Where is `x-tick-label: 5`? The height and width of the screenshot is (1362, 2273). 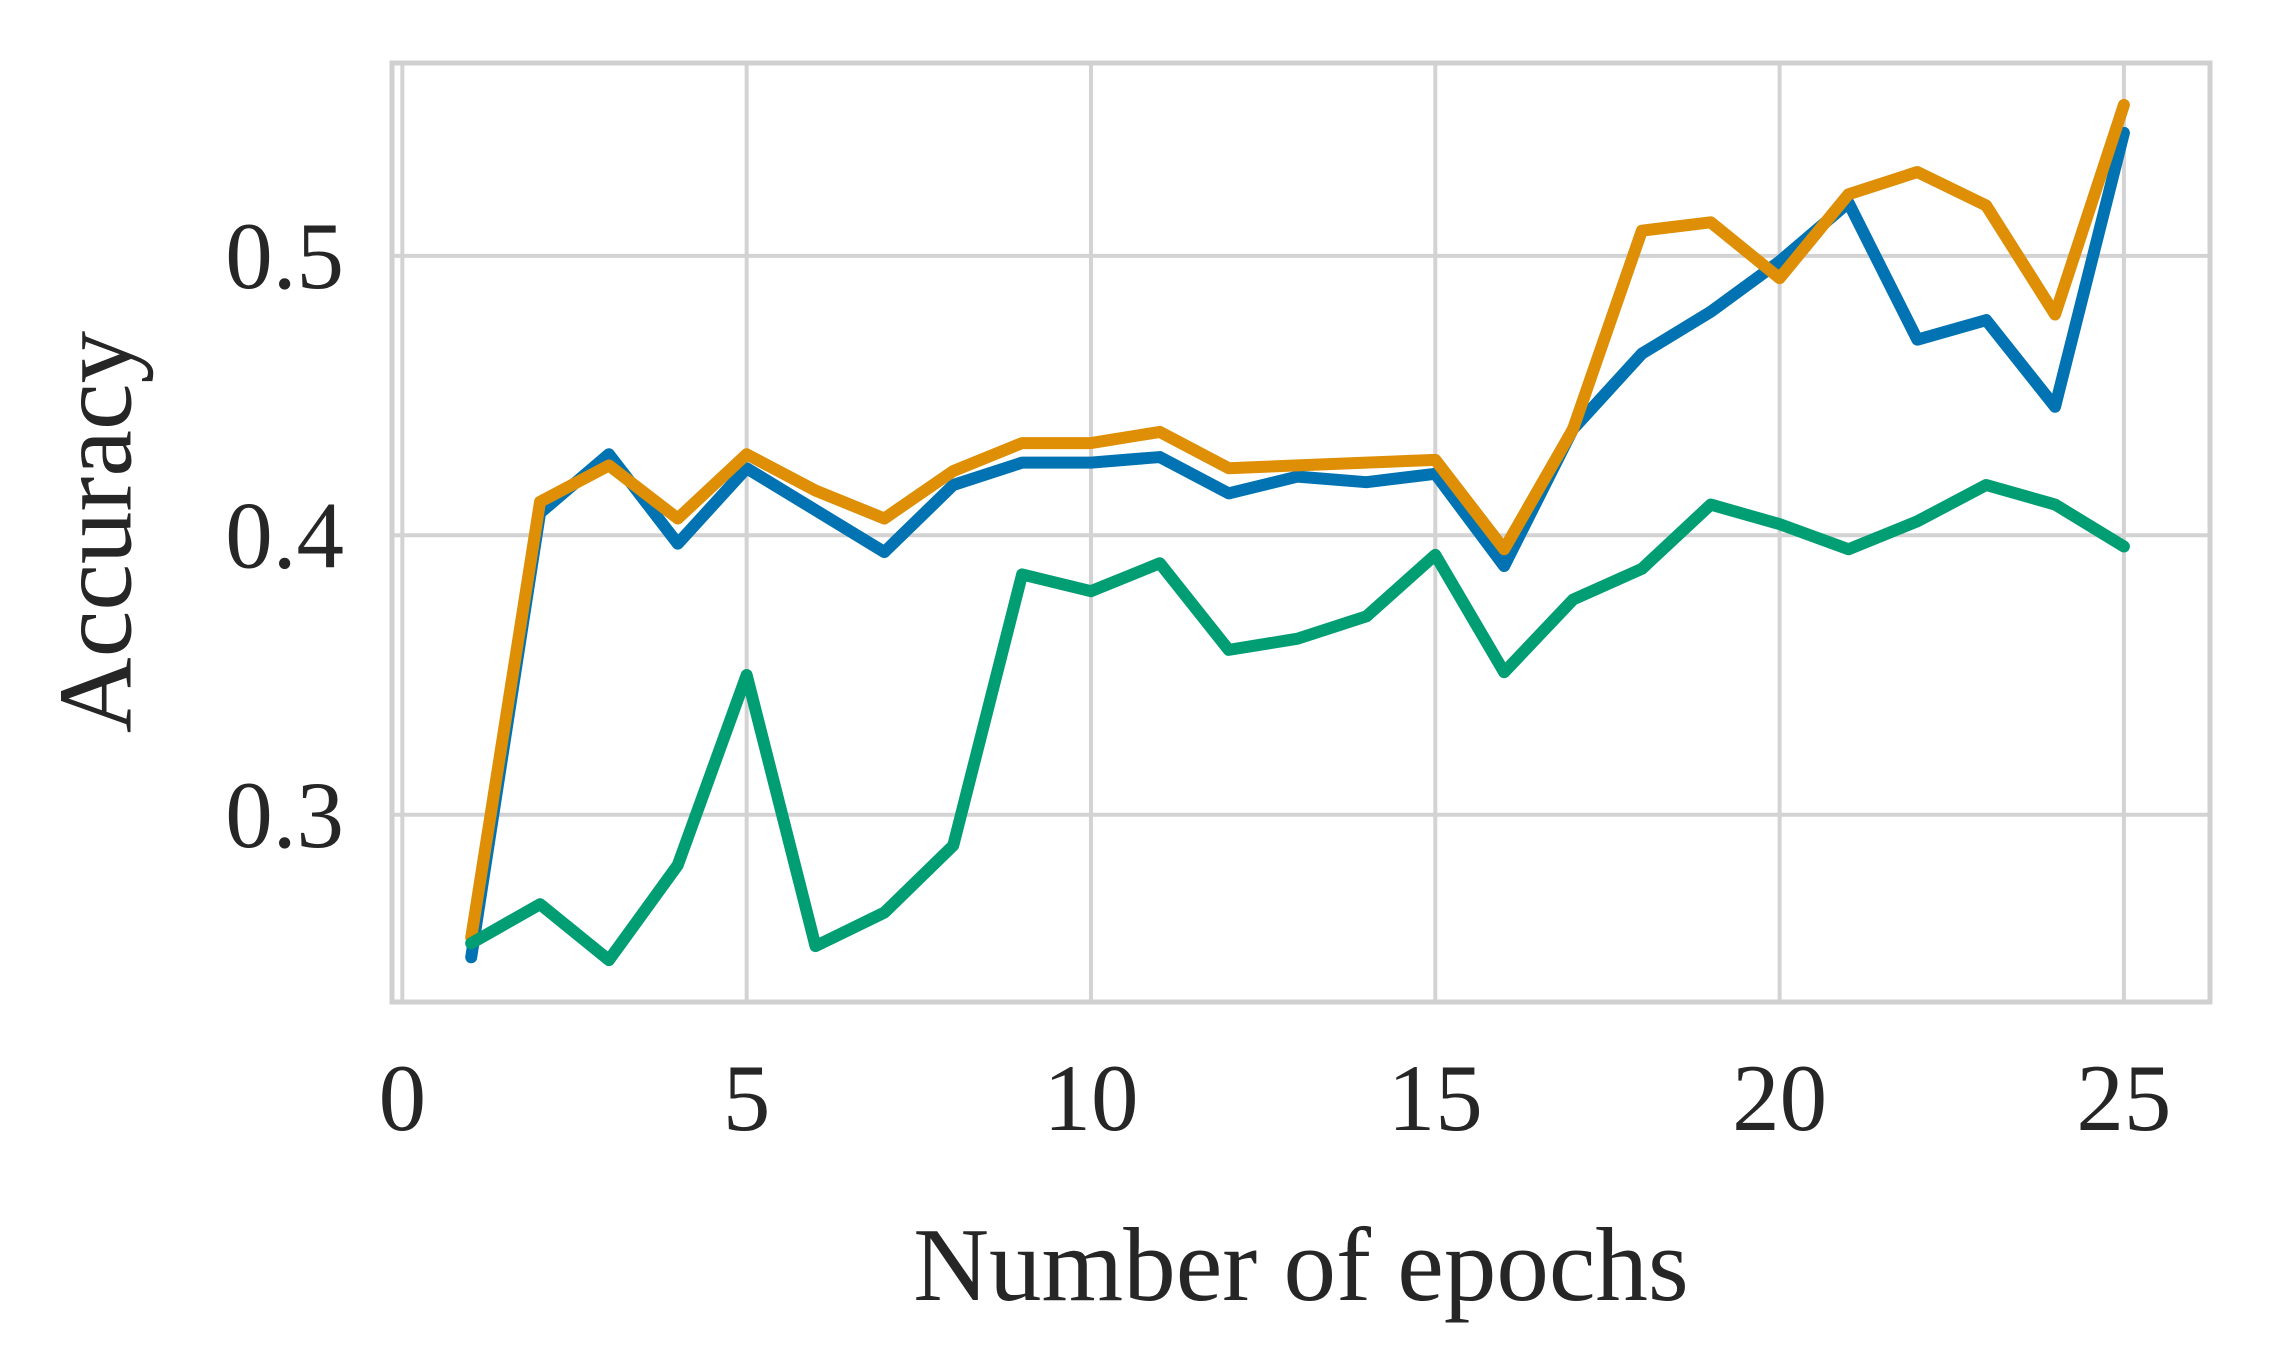 x-tick-label: 5 is located at coordinates (747, 1098).